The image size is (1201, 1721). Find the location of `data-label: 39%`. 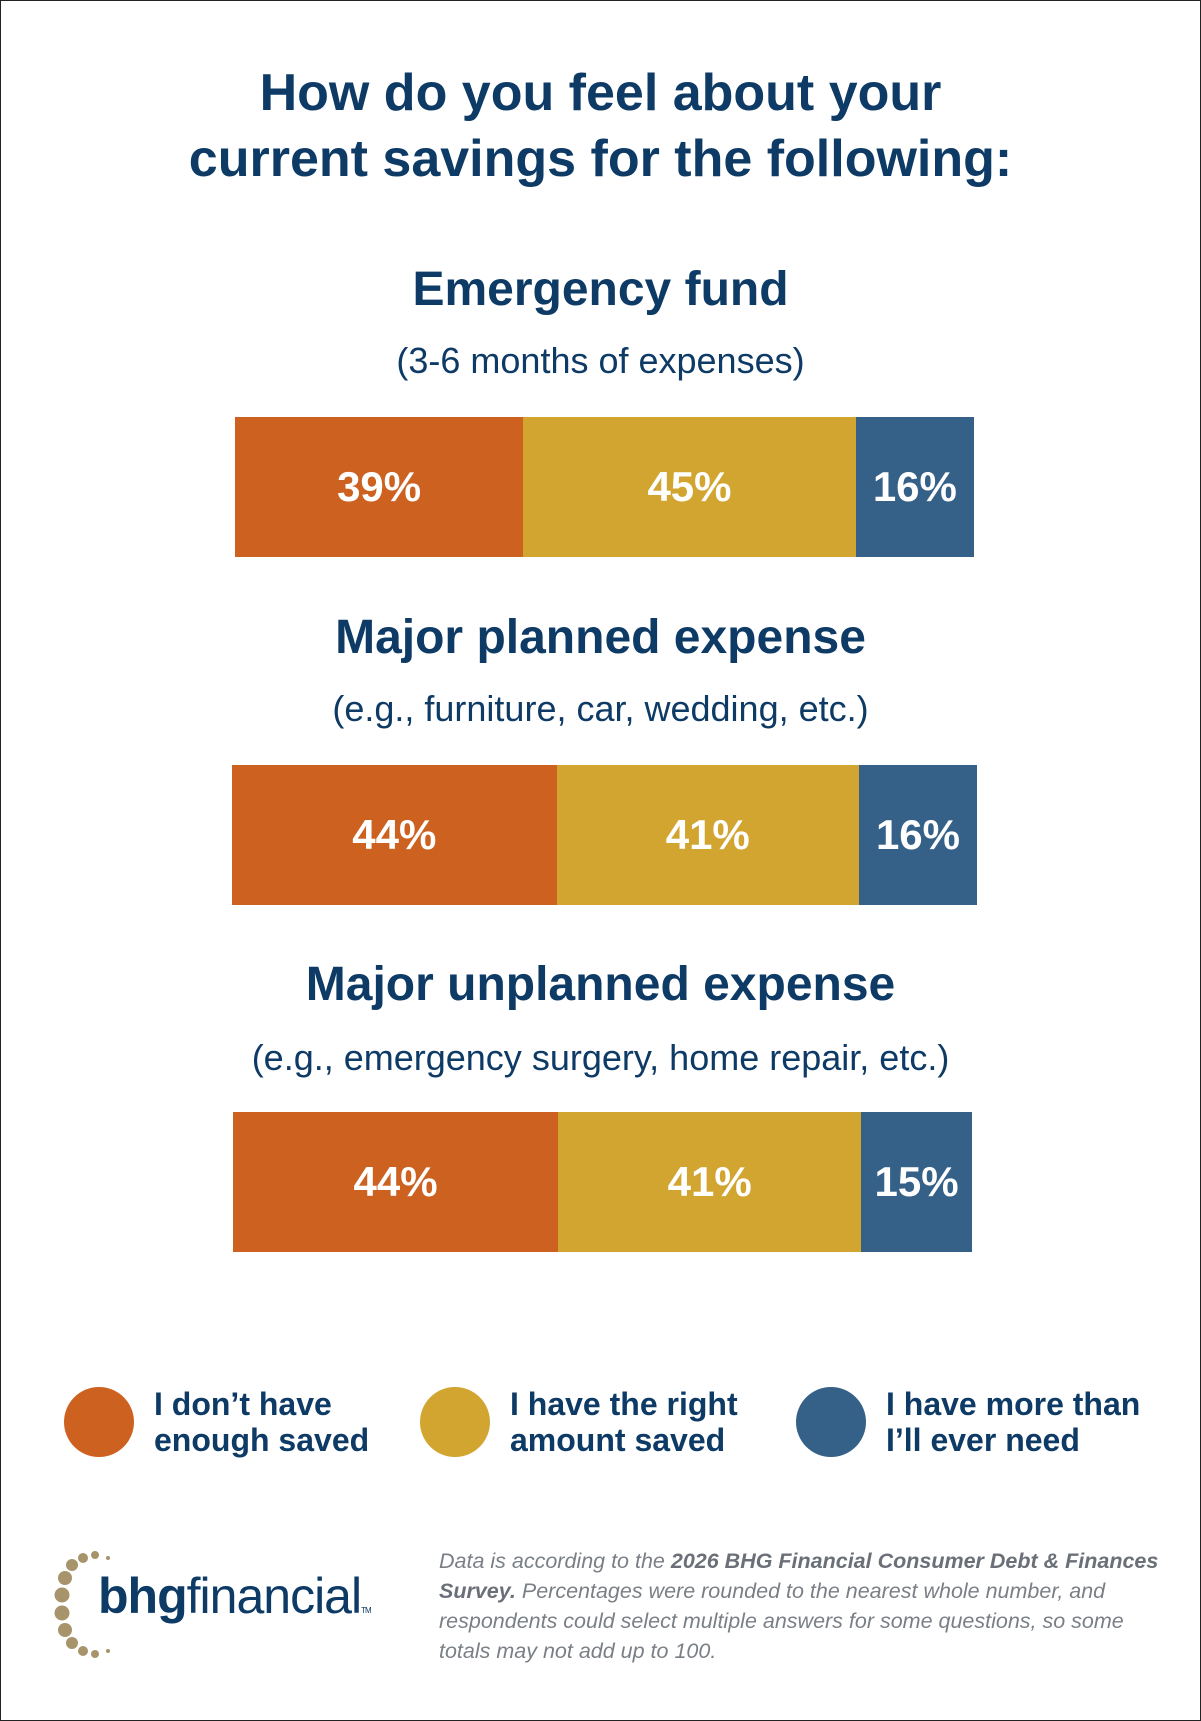

data-label: 39% is located at coordinates (379, 486).